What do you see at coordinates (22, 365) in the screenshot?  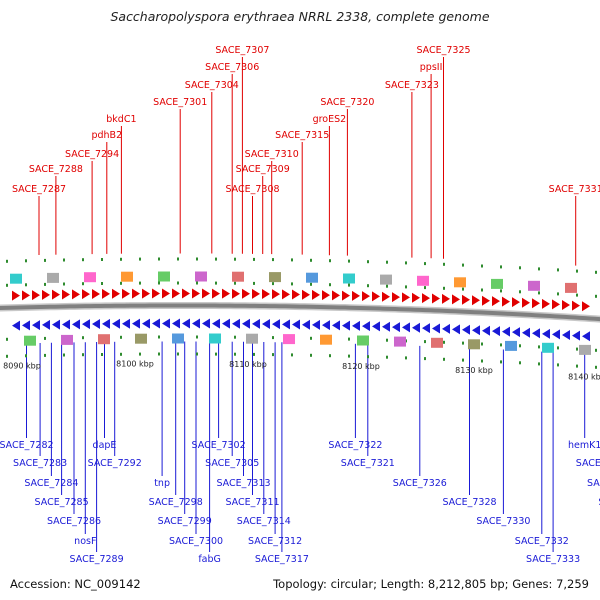 I see `scale-label: 8090 kbp` at bounding box center [22, 365].